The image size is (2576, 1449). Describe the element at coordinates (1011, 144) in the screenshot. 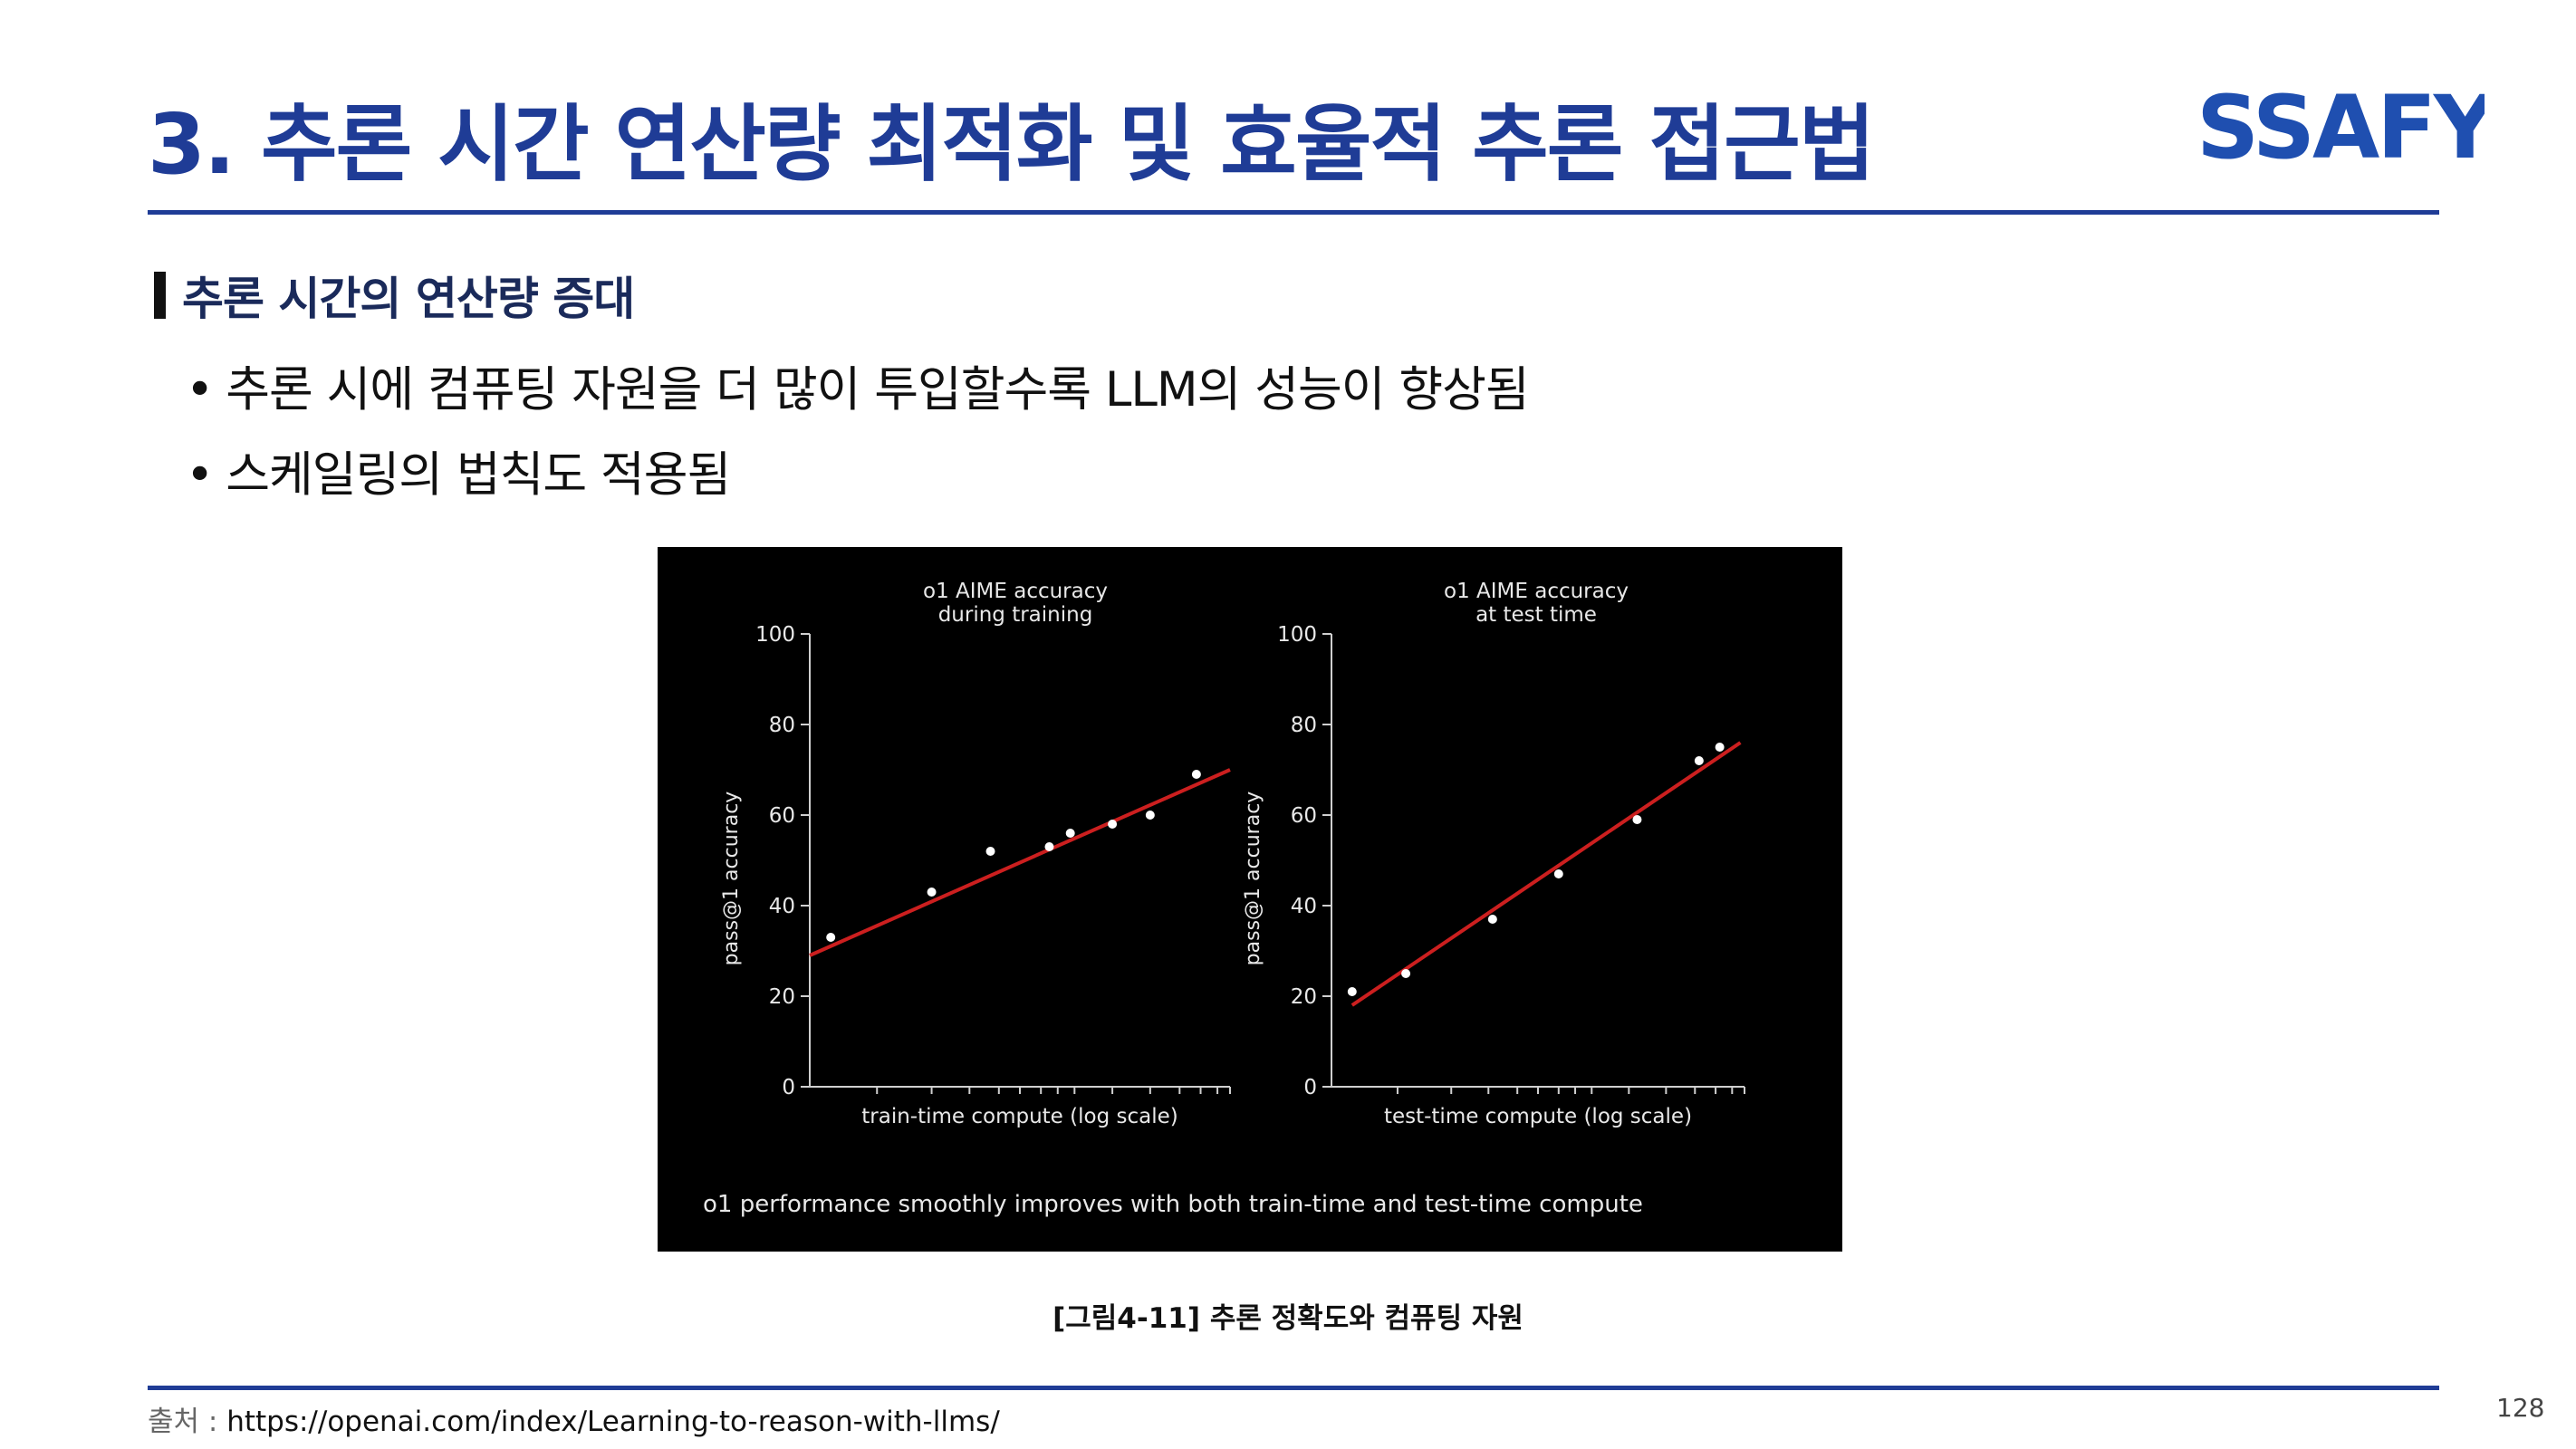

I see `slide-title: 3. 추론 시간 연산량 최적화 및 효율적 추론 접근법` at that location.